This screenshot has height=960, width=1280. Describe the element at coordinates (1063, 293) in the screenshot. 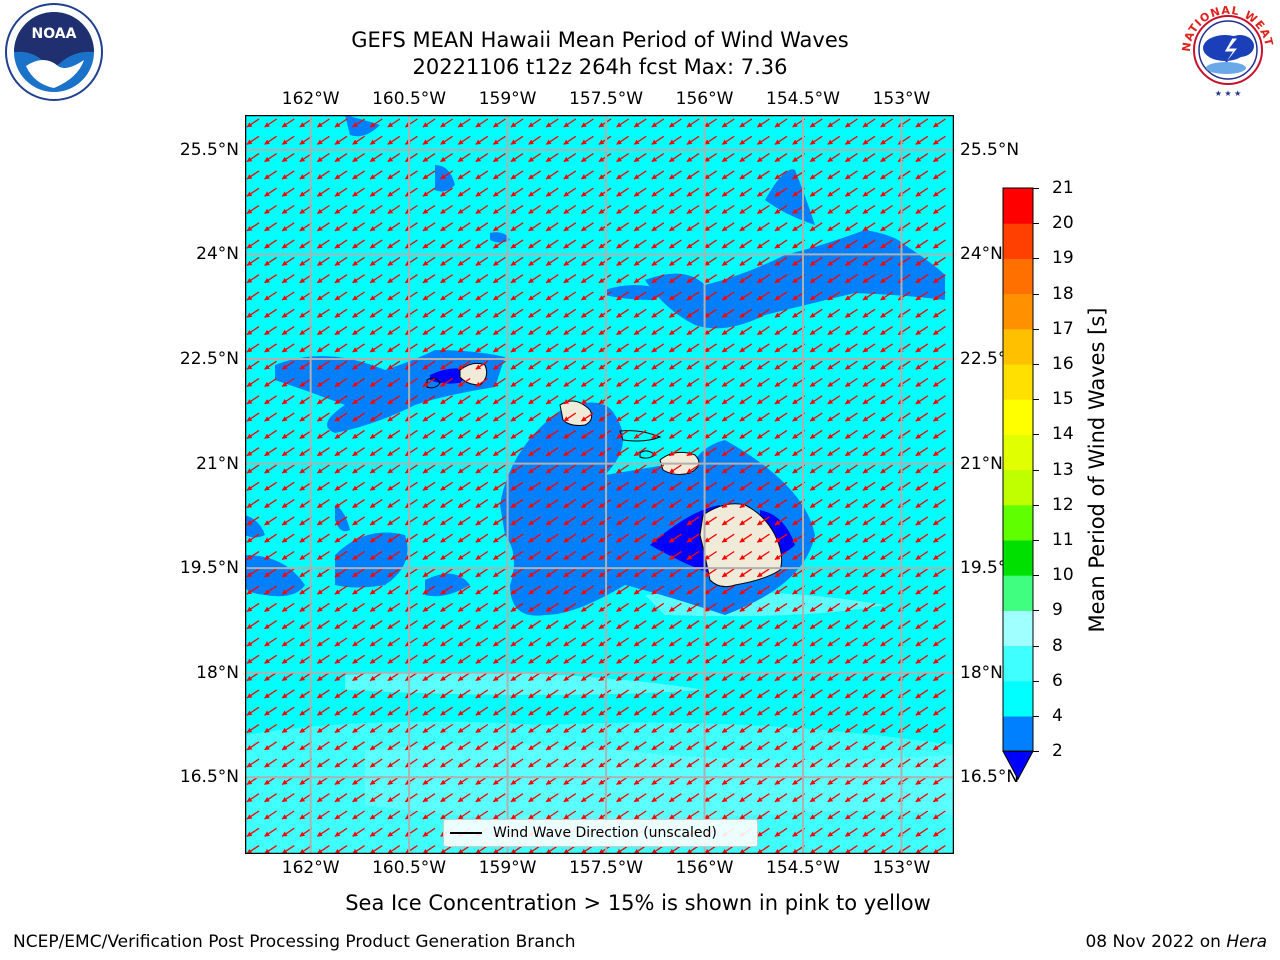

I see `colorbar-tick-label: 18` at that location.